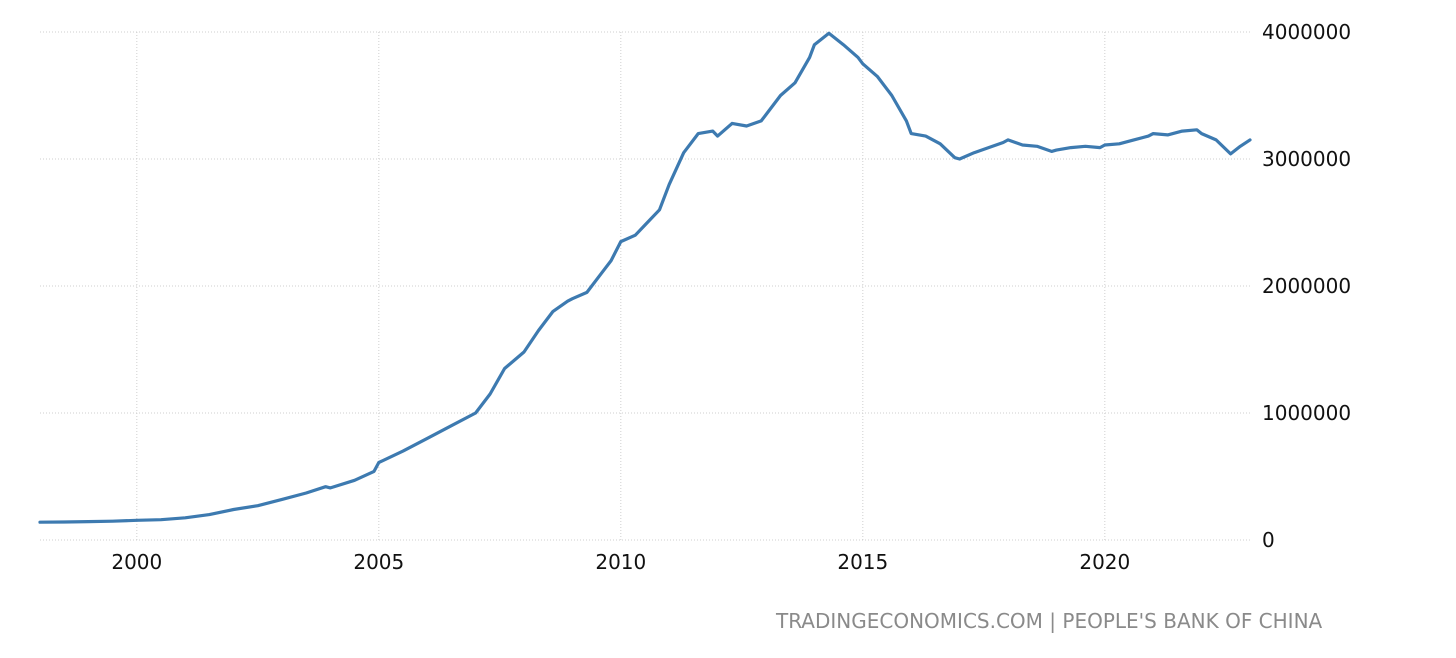  I want to click on source-provider: PEOPLE'S BANK OF CHINA, so click(1192, 621).